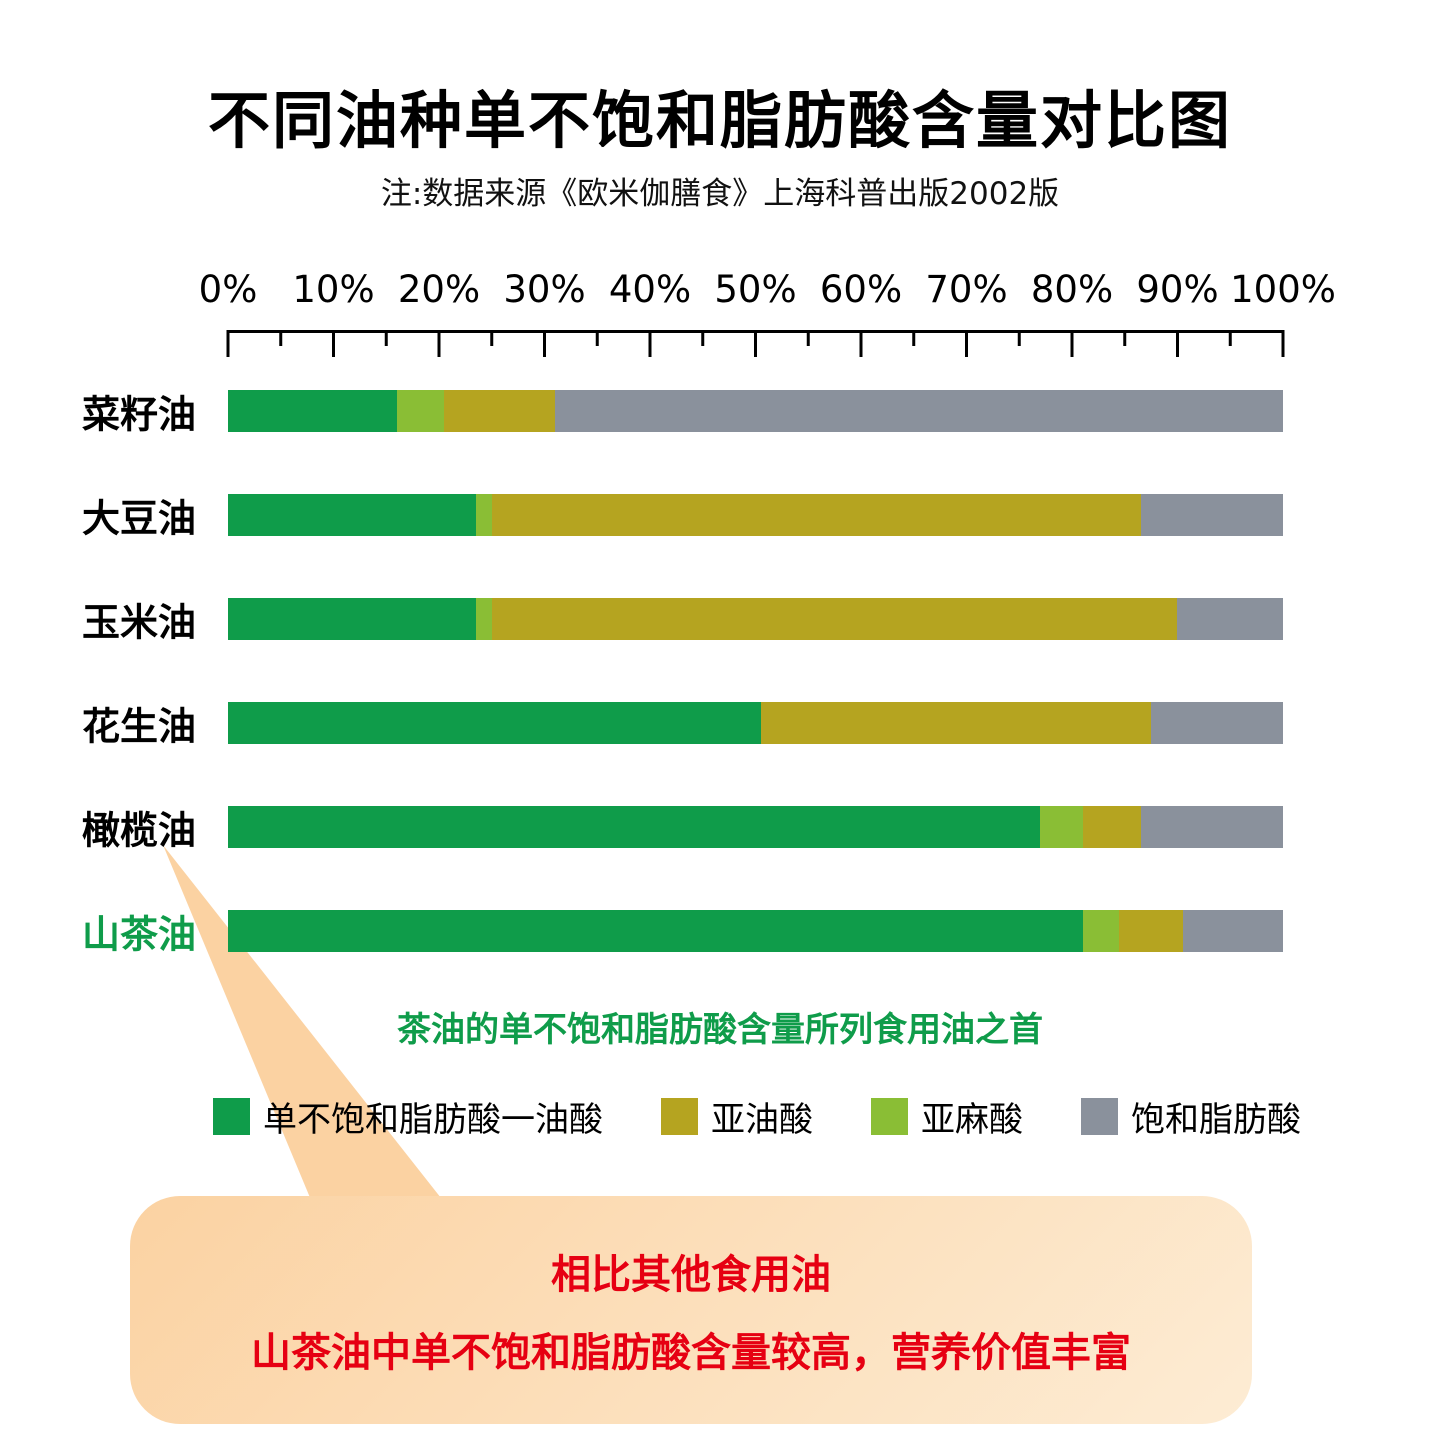 This screenshot has height=1440, width=1440. Describe the element at coordinates (861, 289) in the screenshot. I see `x-axis-tick-label: 60%` at that location.